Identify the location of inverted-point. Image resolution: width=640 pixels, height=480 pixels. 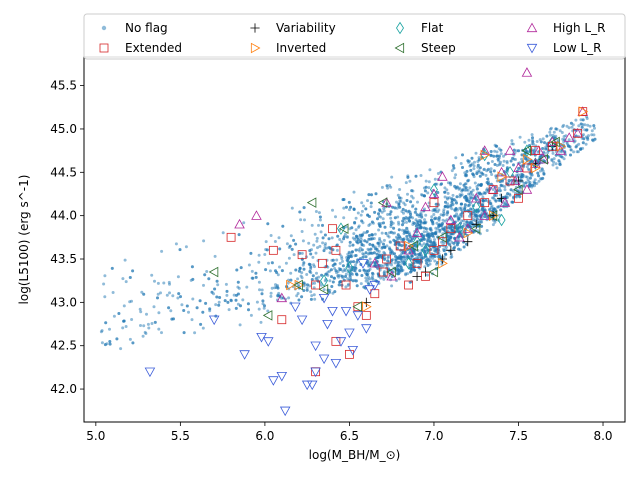
(527, 159).